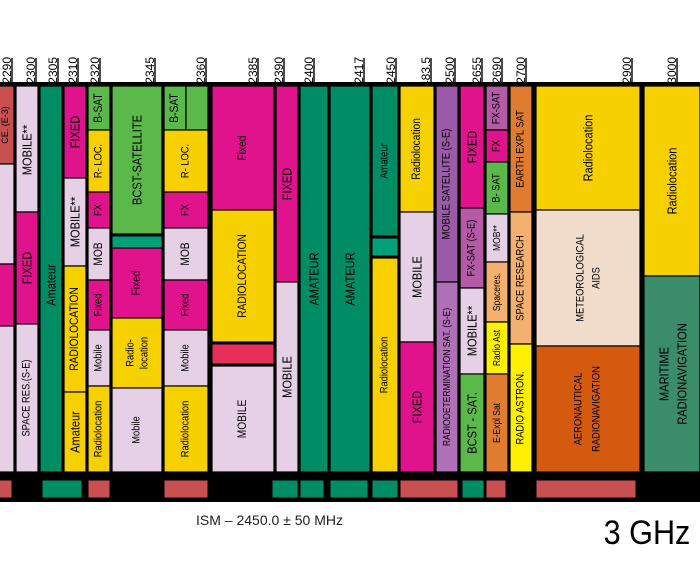 Image resolution: width=700 pixels, height=563 pixels. Describe the element at coordinates (646, 533) in the screenshot. I see `chart-title: 3 GHz` at that location.